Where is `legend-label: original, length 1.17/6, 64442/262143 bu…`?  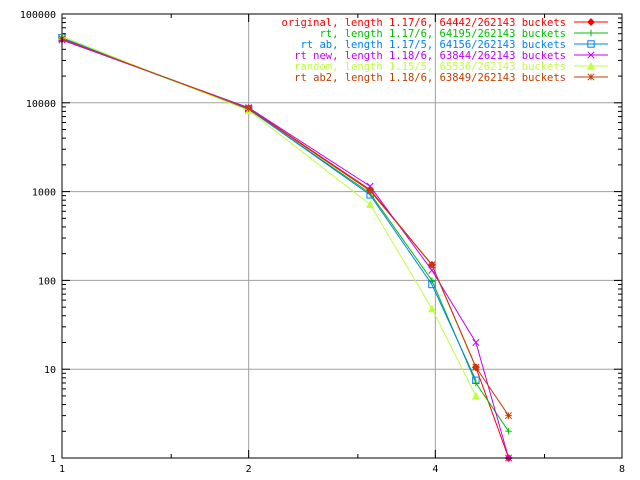 legend-label: original, length 1.17/6, 64442/262143 bu… is located at coordinates (424, 23).